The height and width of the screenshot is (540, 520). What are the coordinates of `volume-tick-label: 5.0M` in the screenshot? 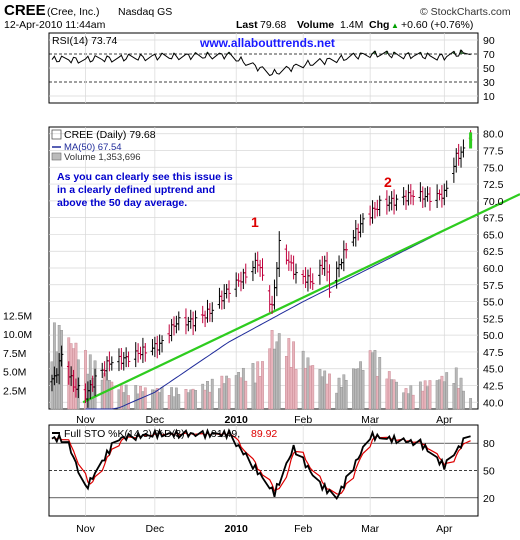 It's located at (14, 373).